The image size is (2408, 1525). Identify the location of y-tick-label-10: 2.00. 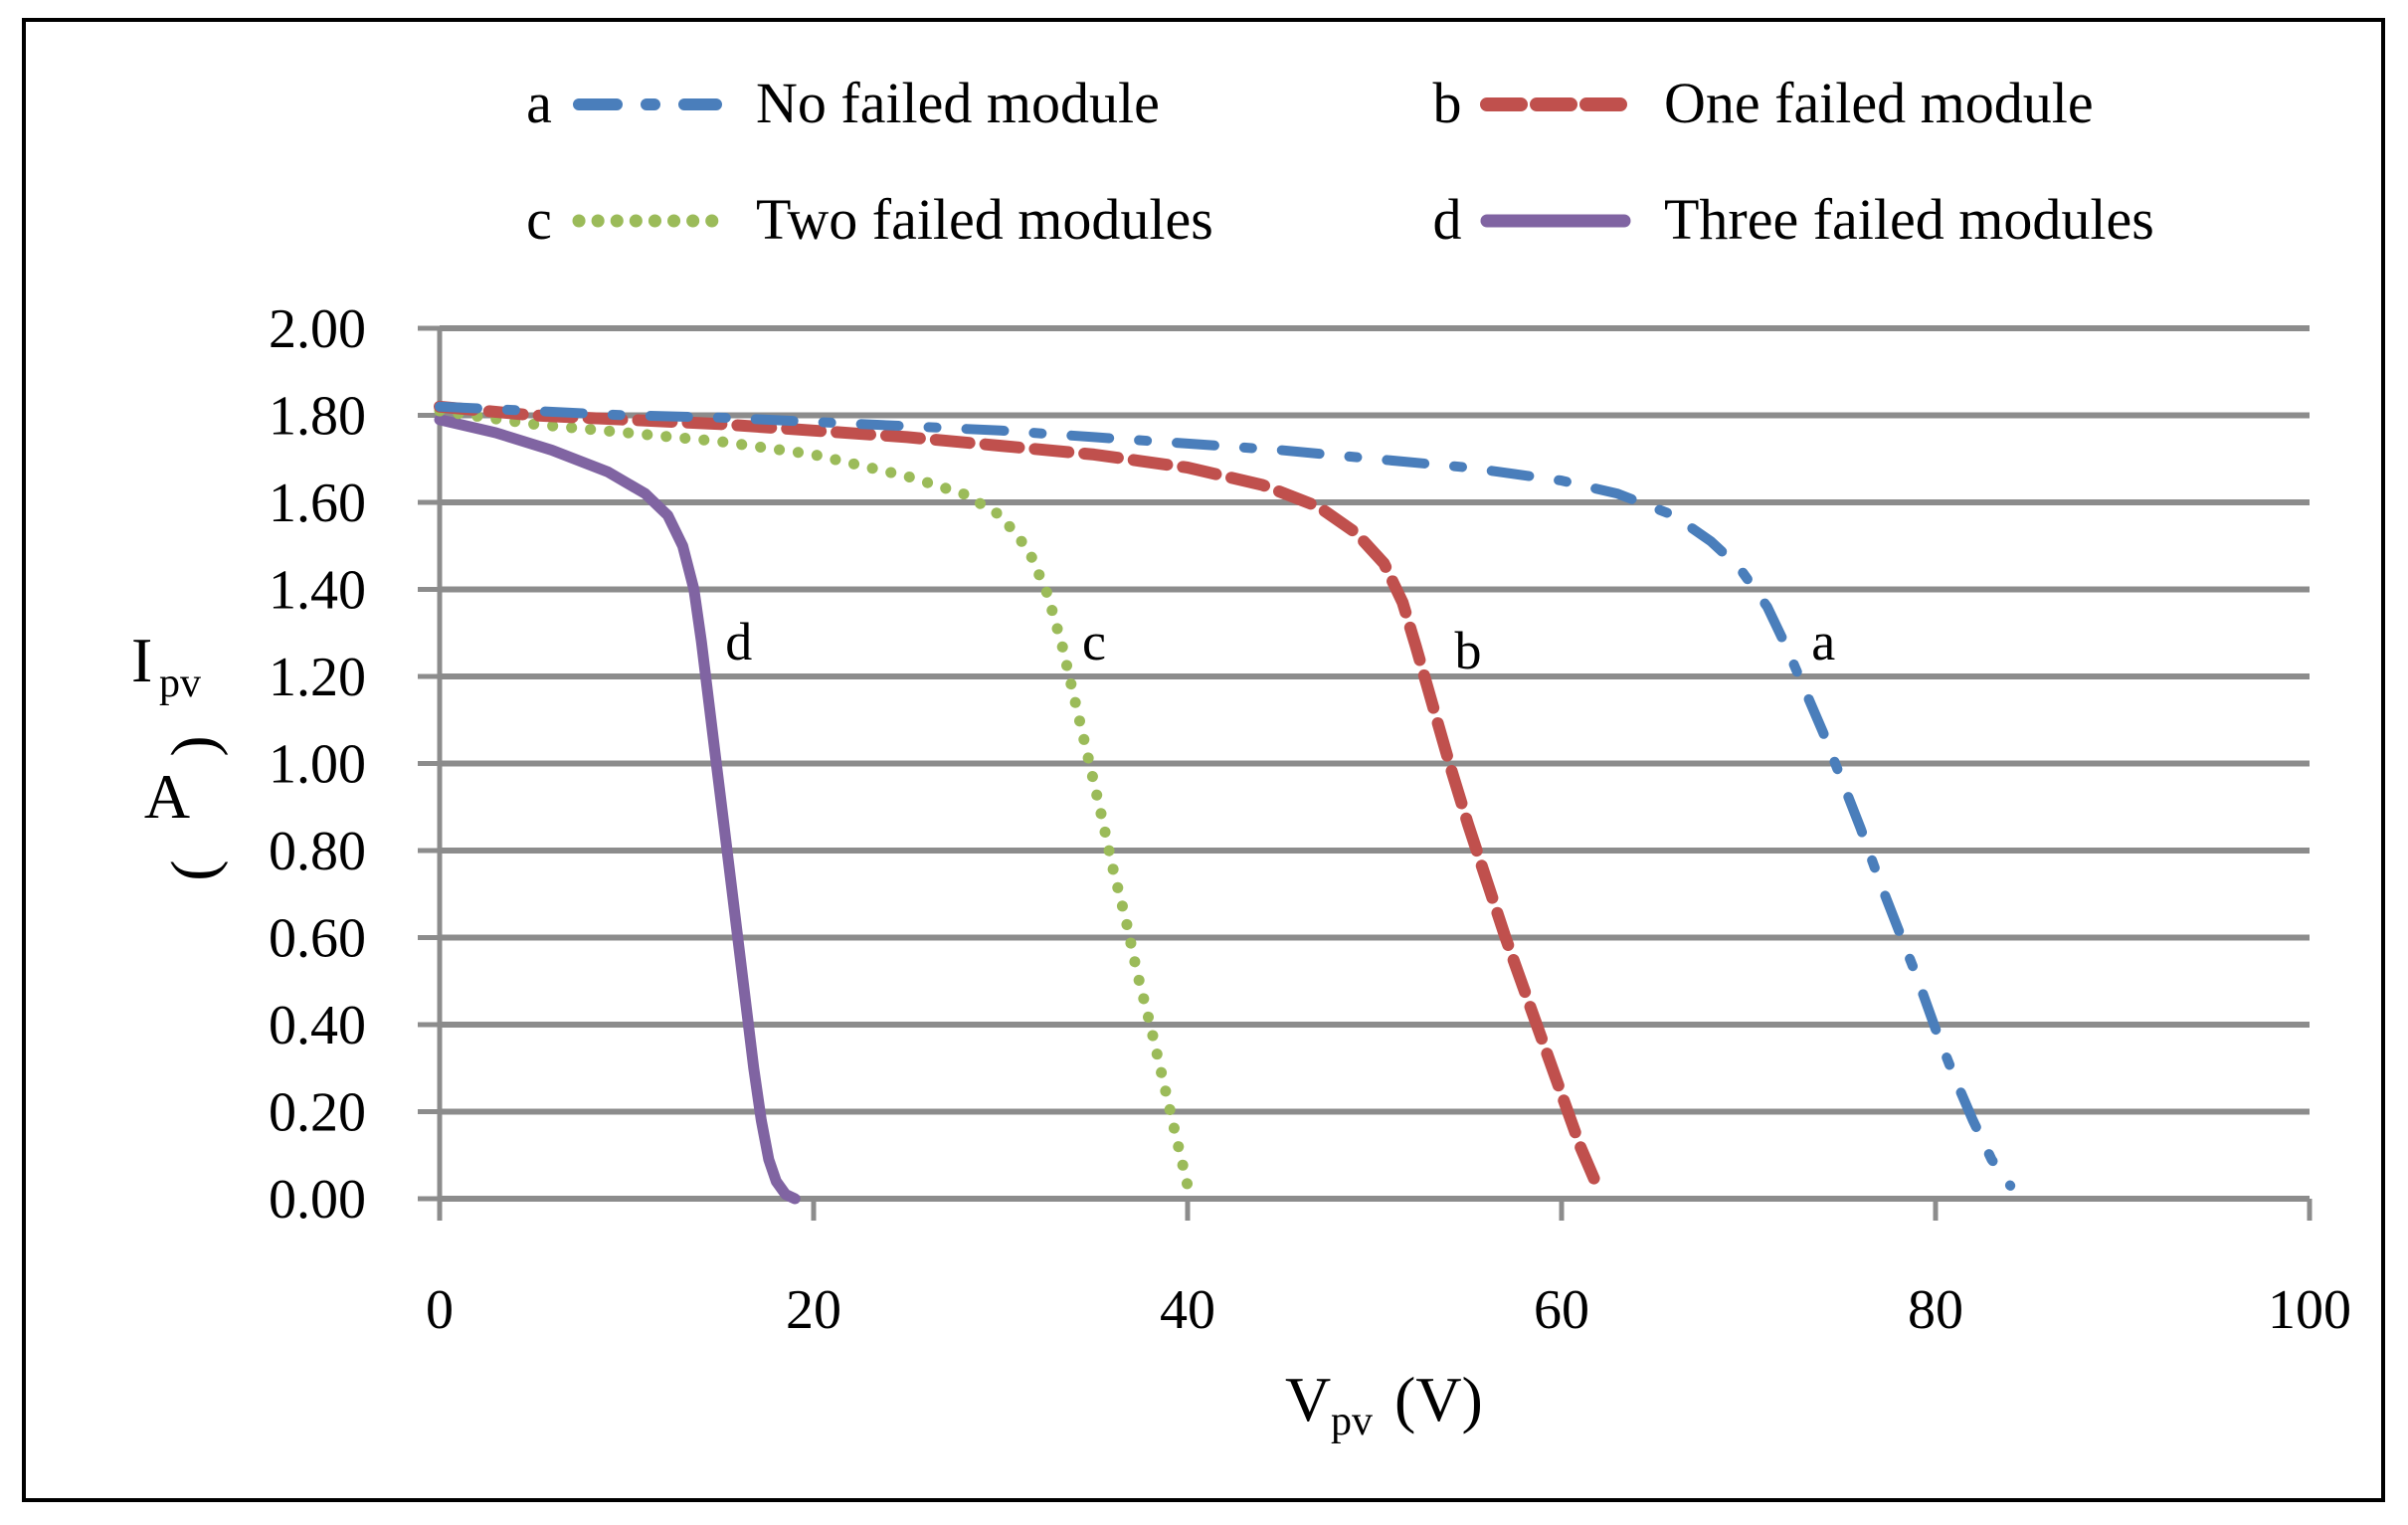
(318, 329).